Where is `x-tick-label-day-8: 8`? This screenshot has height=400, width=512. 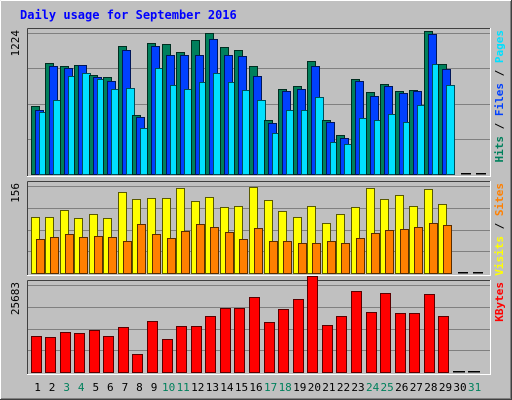 x-tick-label-day-8: 8 is located at coordinates (139, 387).